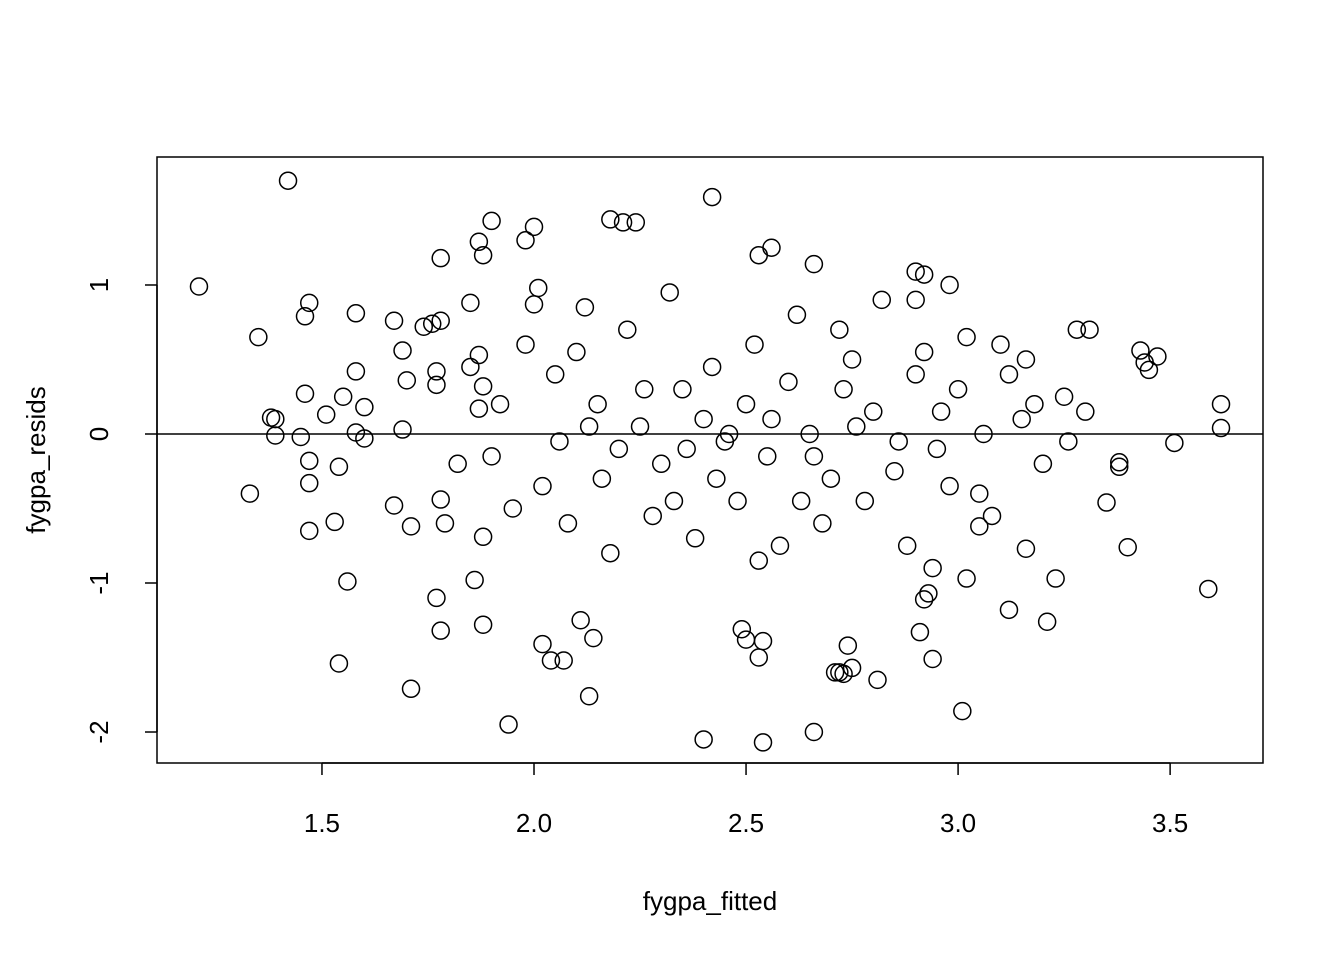 The height and width of the screenshot is (960, 1344). Describe the element at coordinates (746, 823) in the screenshot. I see `x-tick-label: 2.5` at that location.